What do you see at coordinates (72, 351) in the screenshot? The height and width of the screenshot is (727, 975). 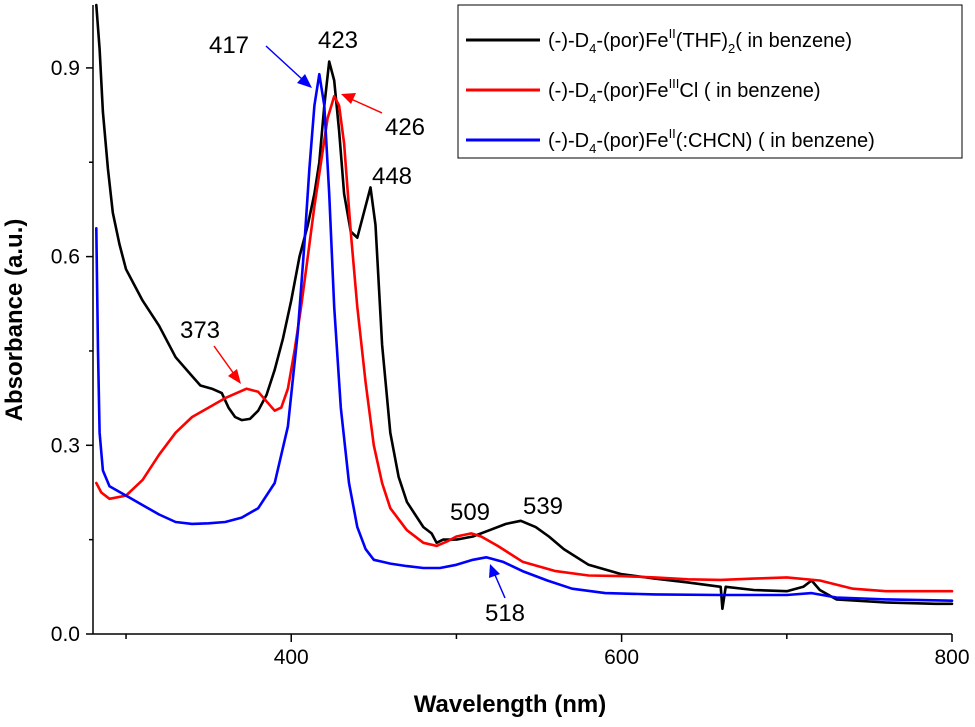 I see `y-ticks: 0.0 0.3 0.6 0.9` at bounding box center [72, 351].